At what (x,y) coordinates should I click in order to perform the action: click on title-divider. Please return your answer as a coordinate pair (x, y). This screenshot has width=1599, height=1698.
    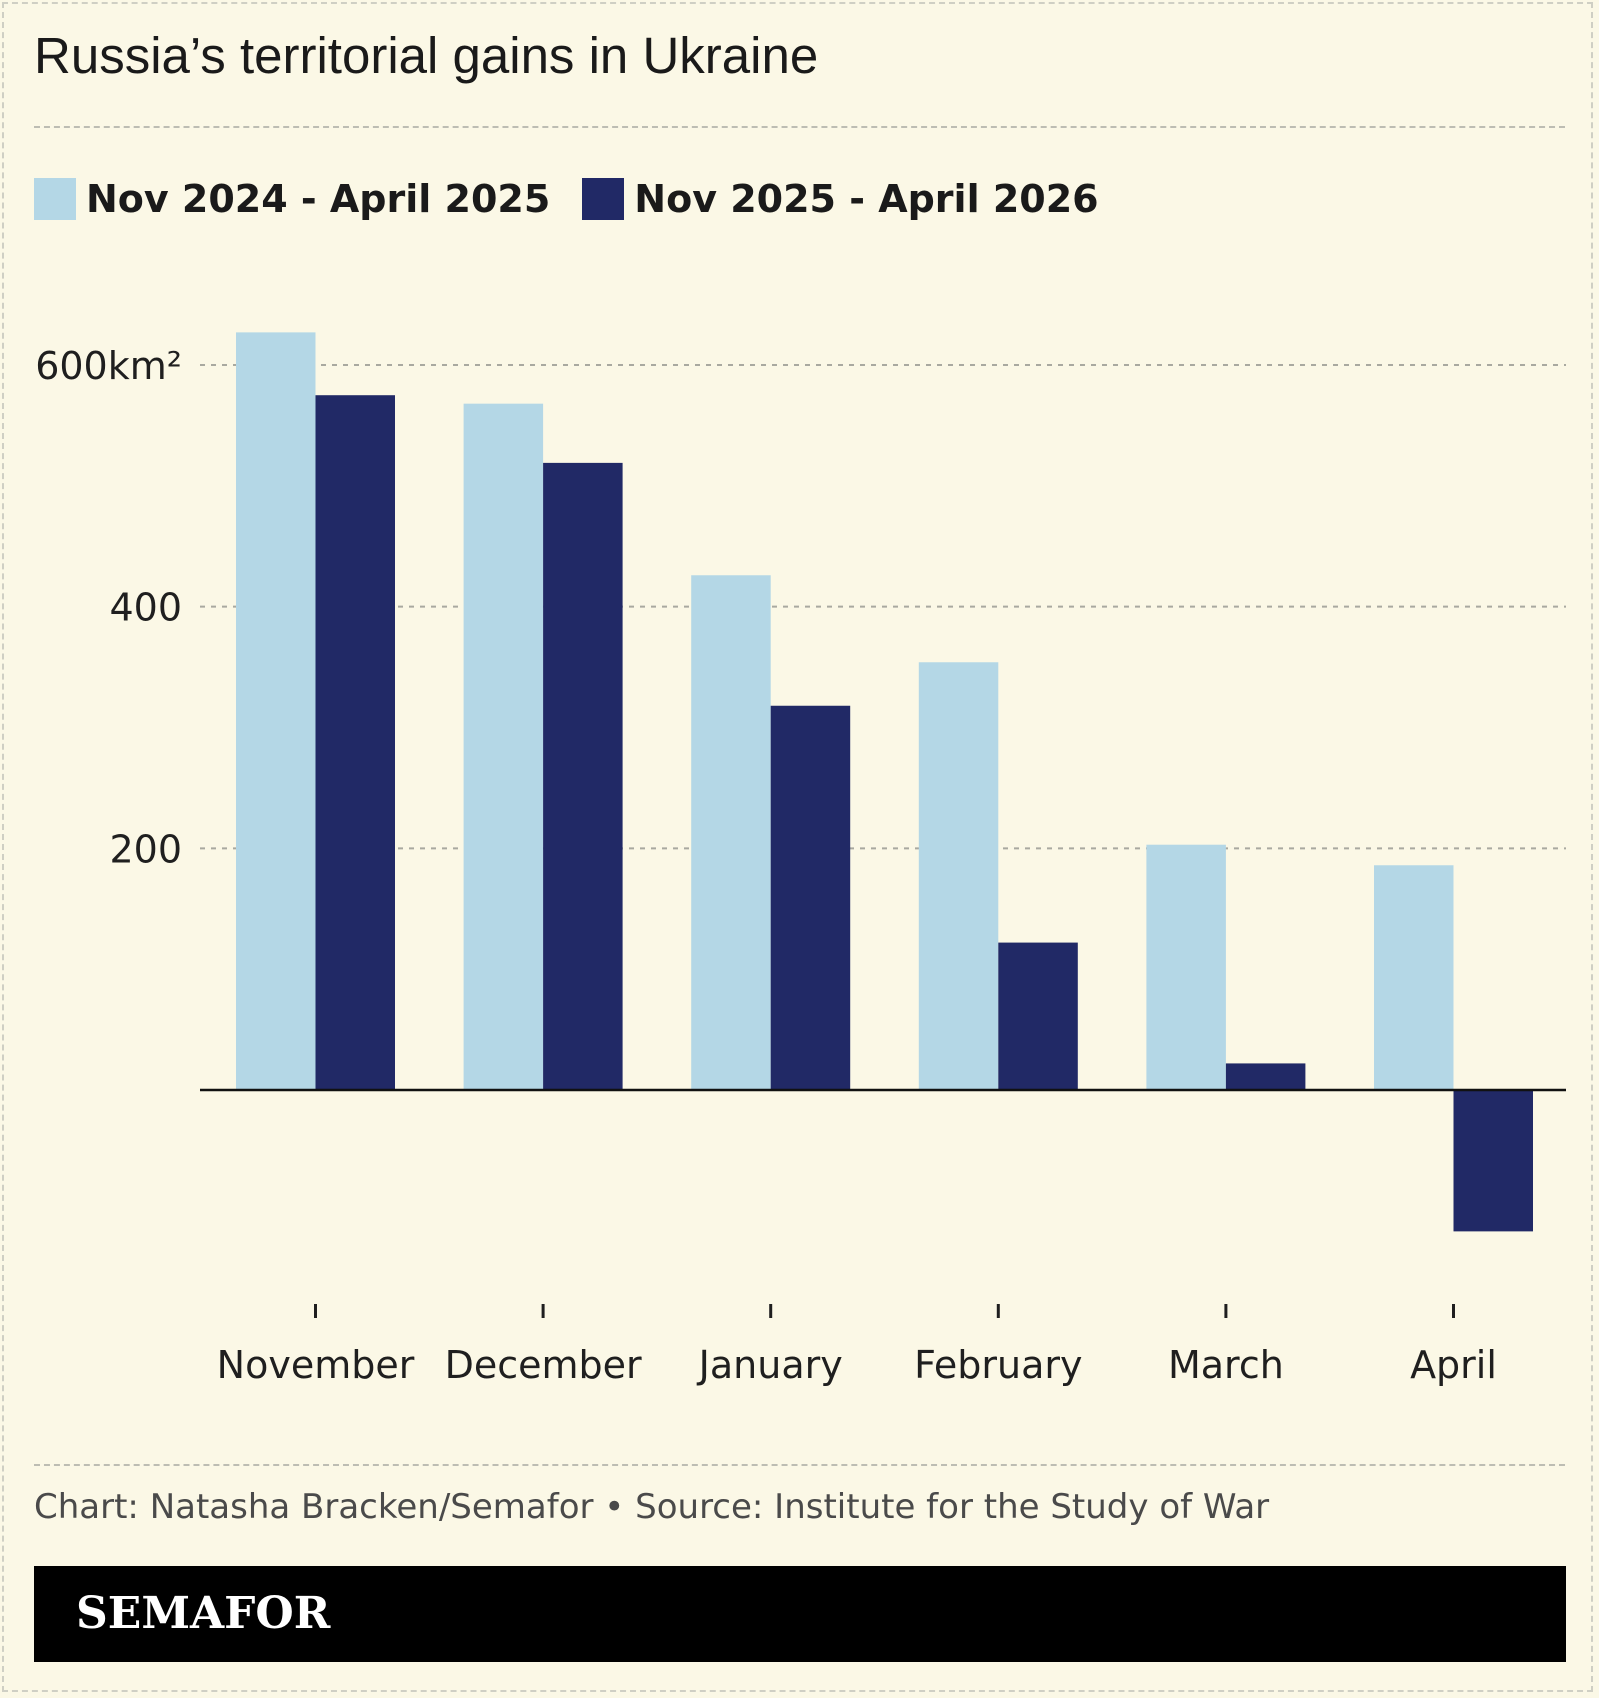
    Looking at the image, I should click on (799, 127).